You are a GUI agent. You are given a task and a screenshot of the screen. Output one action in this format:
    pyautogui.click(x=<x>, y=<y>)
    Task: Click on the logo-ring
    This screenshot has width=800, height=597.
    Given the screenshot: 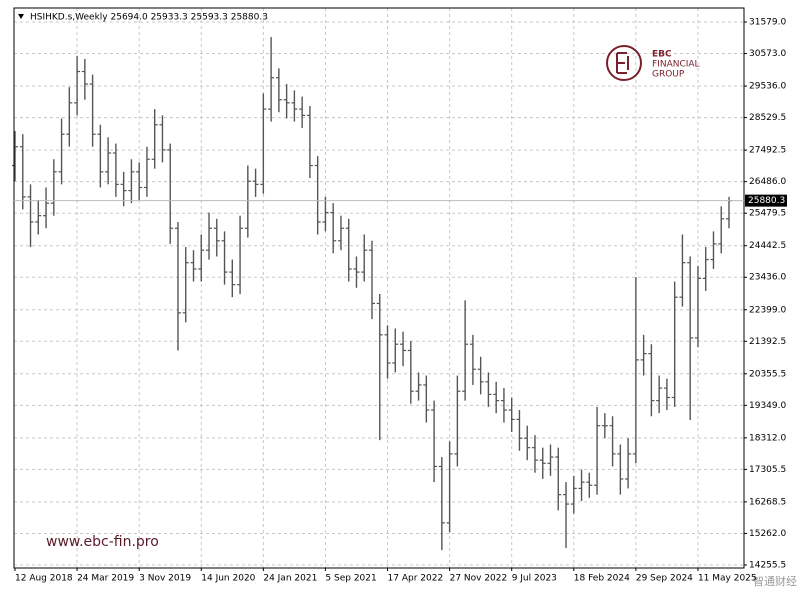 What is the action you would take?
    pyautogui.click(x=624, y=63)
    